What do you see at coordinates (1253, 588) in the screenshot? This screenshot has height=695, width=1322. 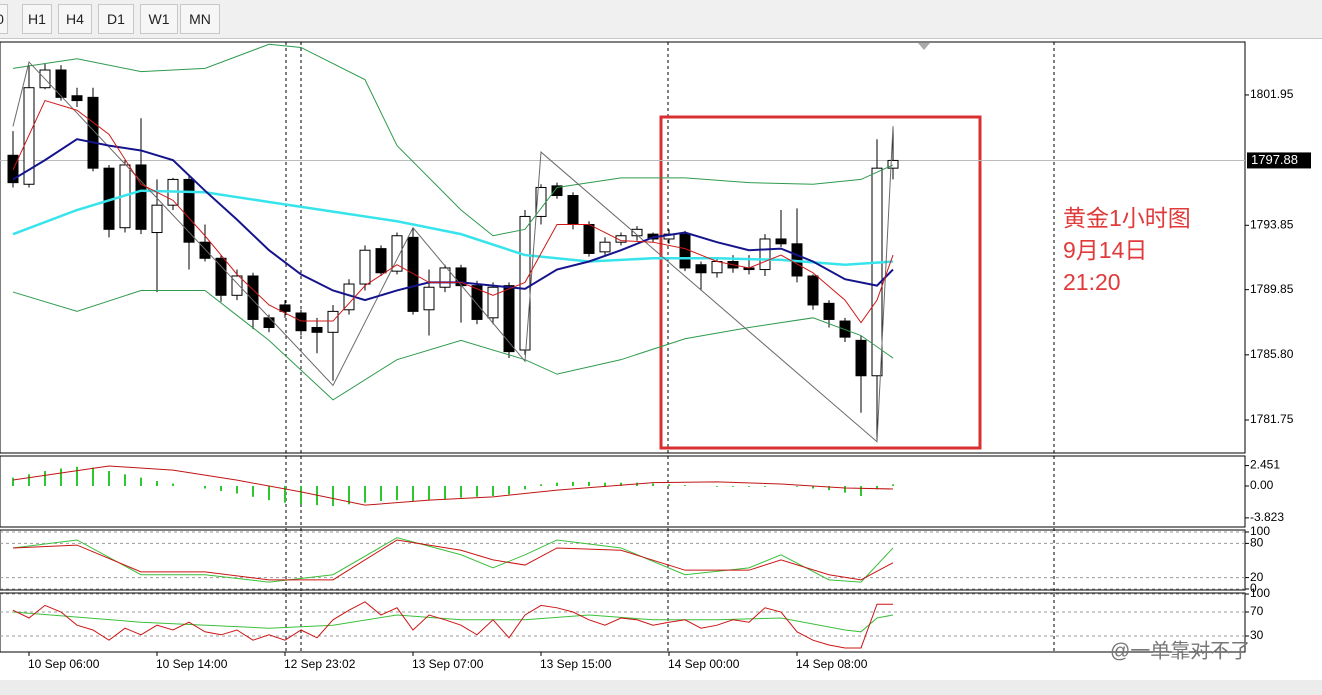 I see `y-tick-label: 0` at bounding box center [1253, 588].